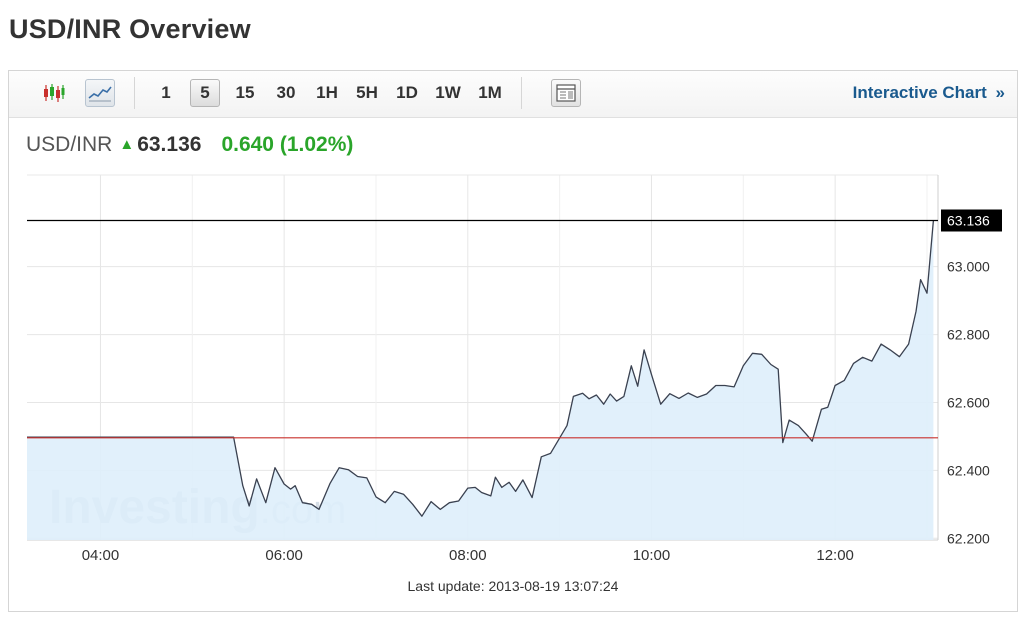 The image size is (1024, 620). Describe the element at coordinates (448, 92) in the screenshot. I see `timeframe-1w: 1W` at that location.